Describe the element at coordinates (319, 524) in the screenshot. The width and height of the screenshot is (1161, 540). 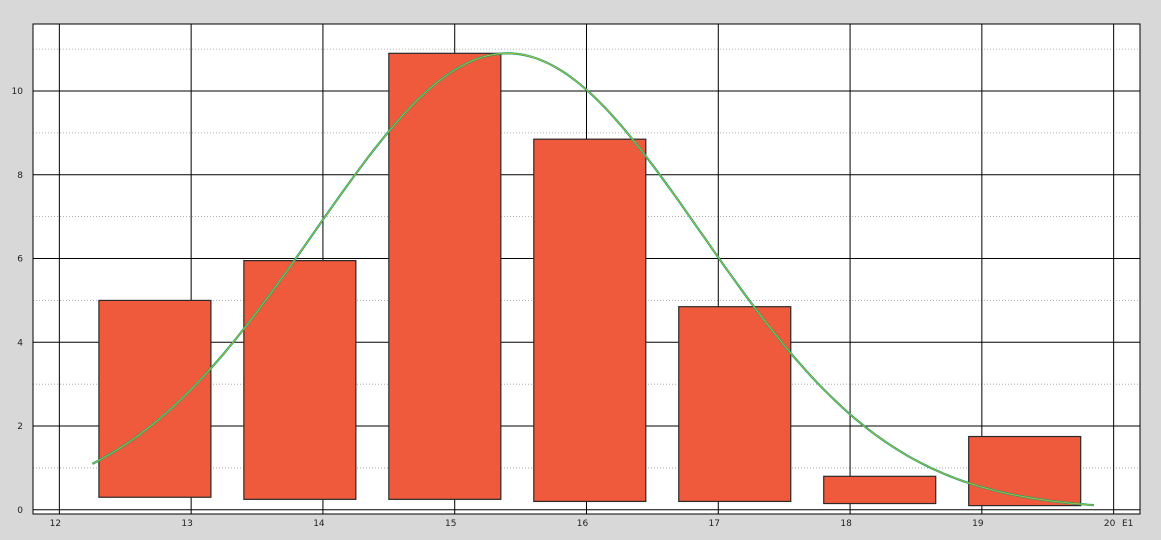
I see `x-tick-label: 14` at that location.